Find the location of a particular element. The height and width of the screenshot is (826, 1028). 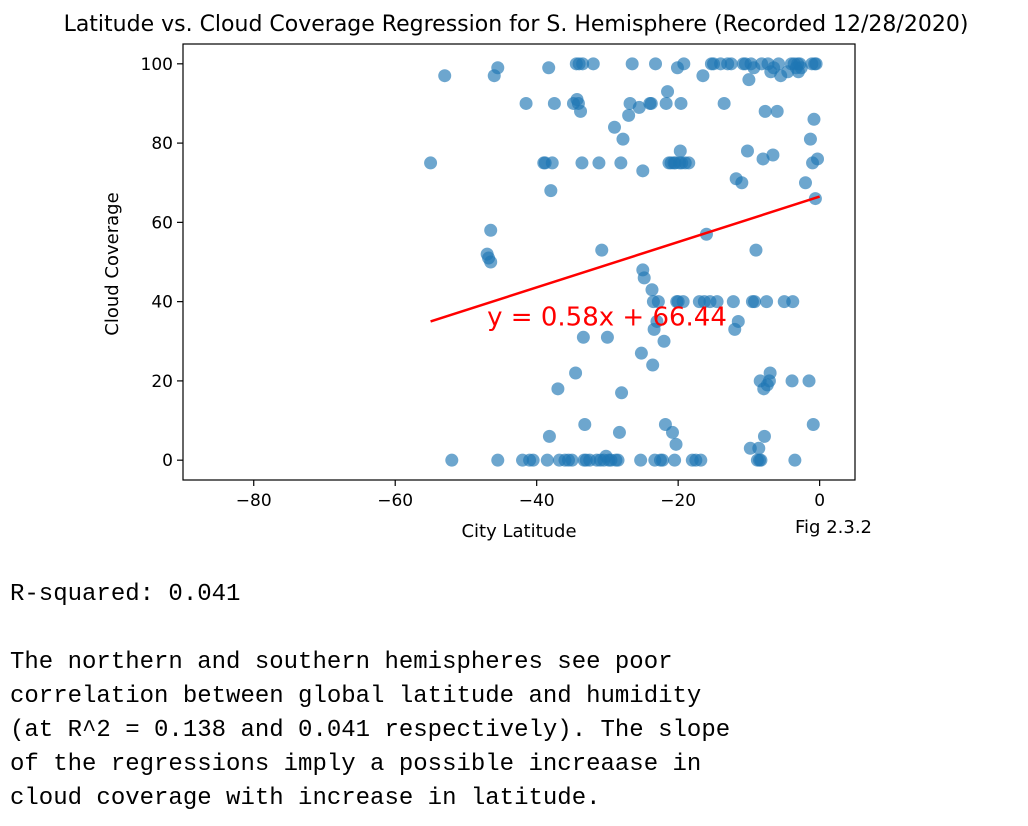

y-tick-label: 20 is located at coordinates (162, 382).